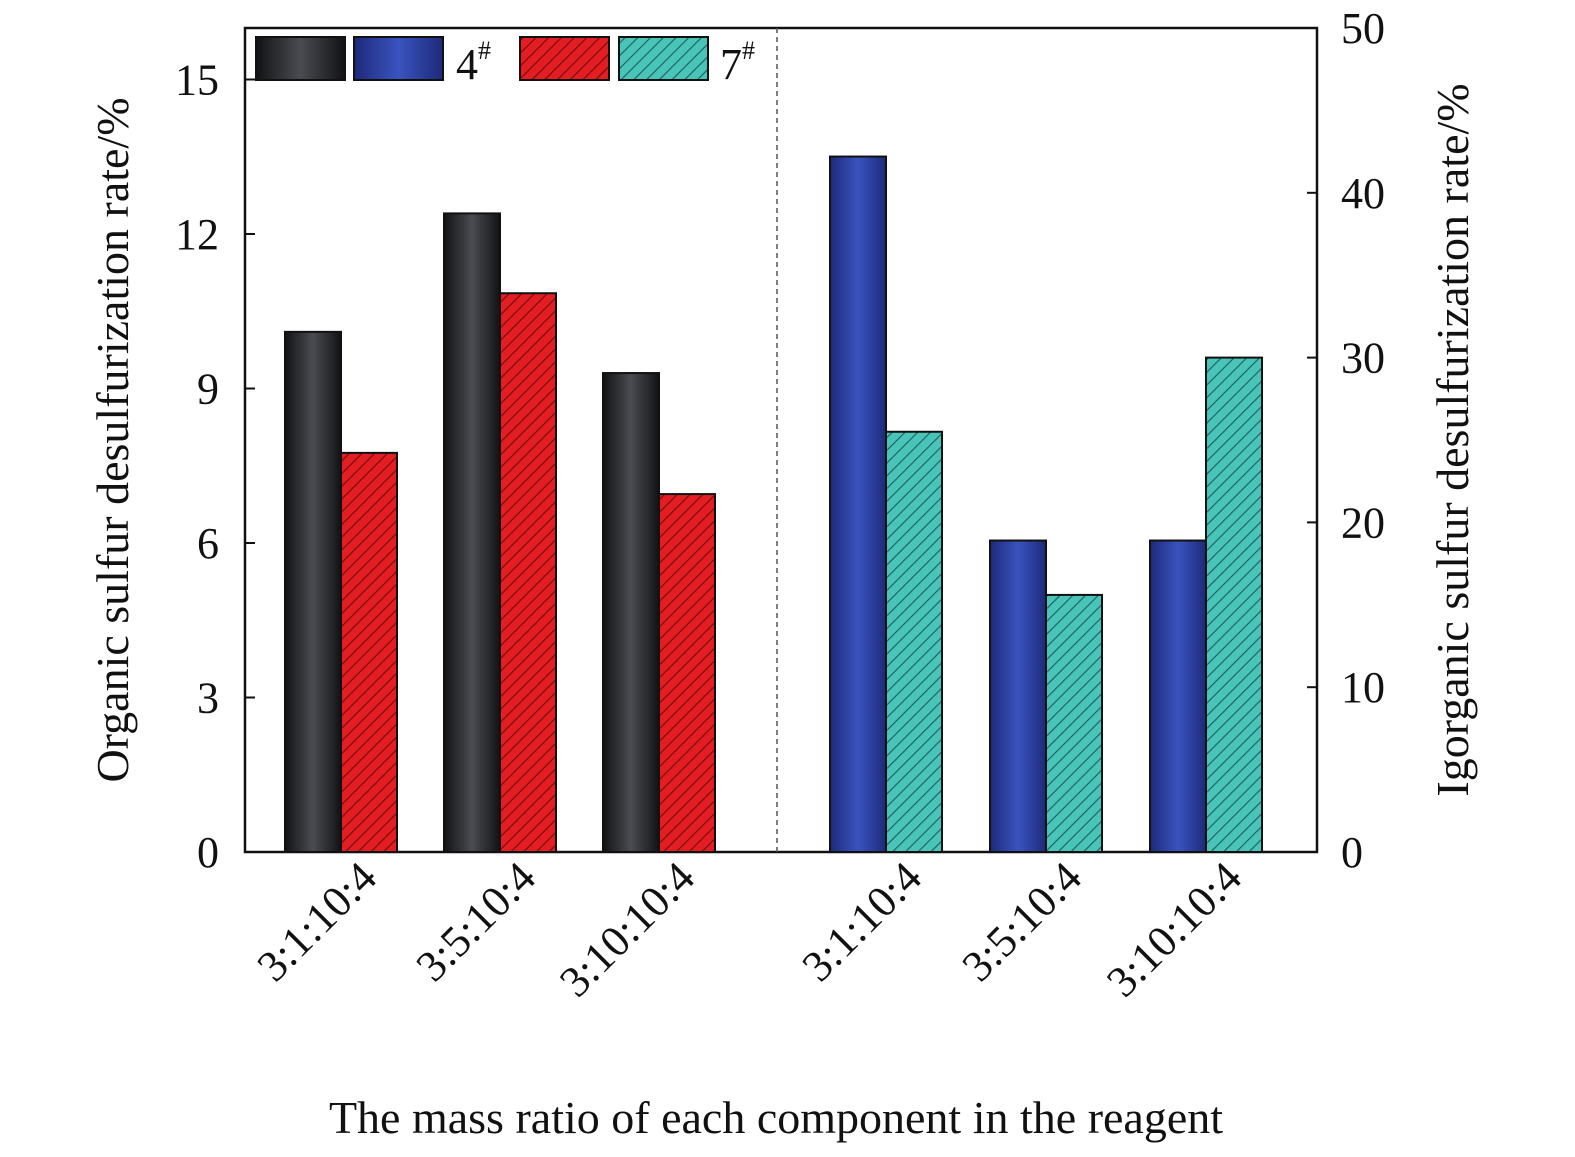 Image resolution: width=1575 pixels, height=1157 pixels. I want to click on left-axis: 0 3 6 9 12 15, so click(215, 466).